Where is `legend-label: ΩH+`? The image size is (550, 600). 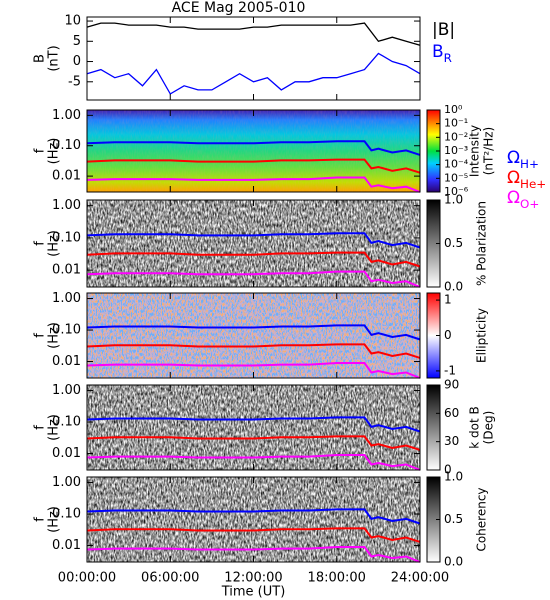
legend-label: ΩH+ is located at coordinates (523, 159).